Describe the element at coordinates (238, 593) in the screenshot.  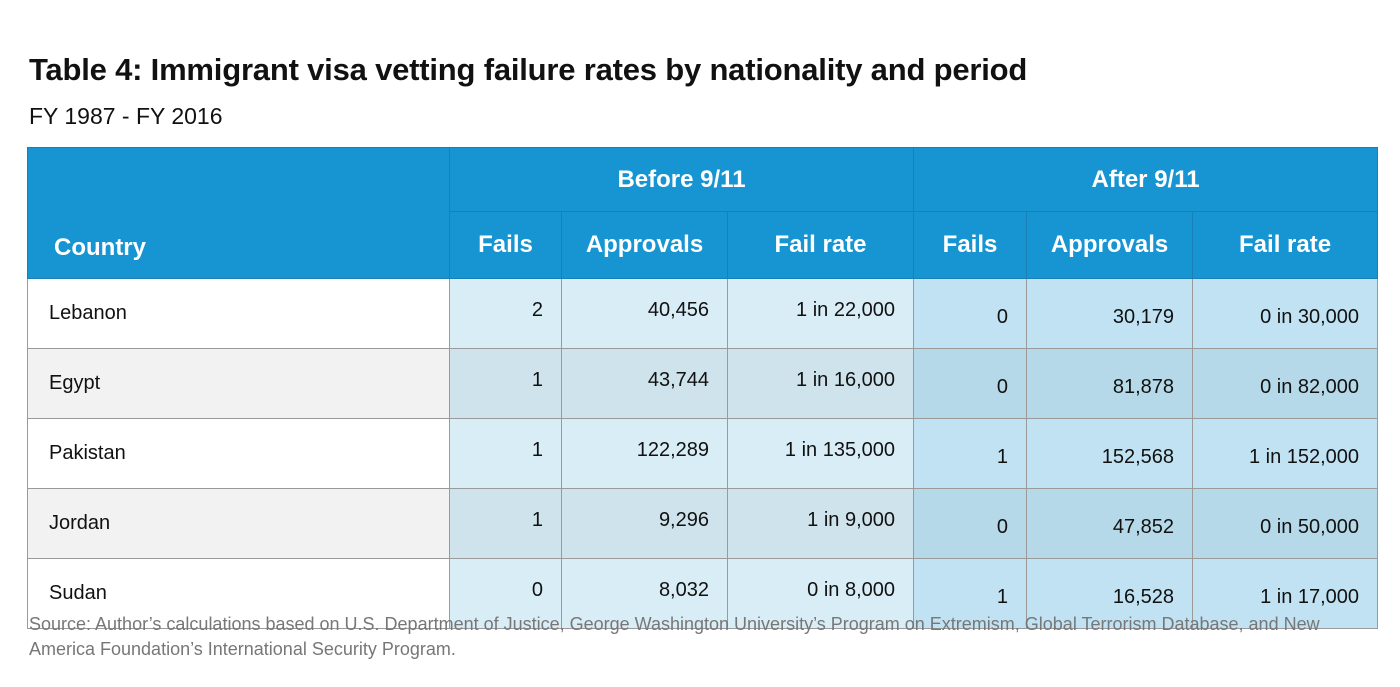
I see `cell-country: Sudan` at that location.